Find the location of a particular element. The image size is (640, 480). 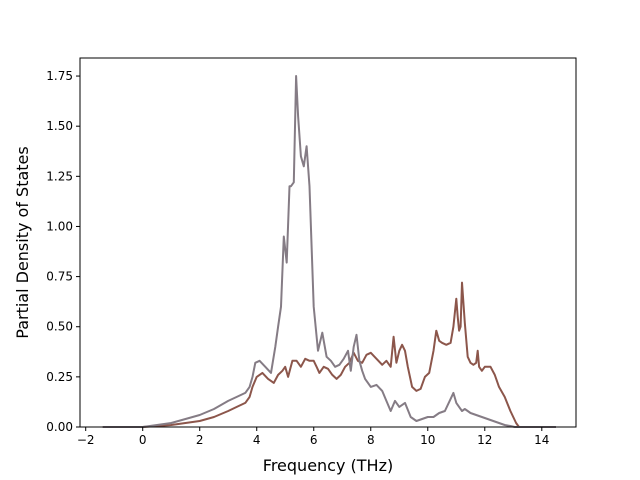

x-tick-label: −2 is located at coordinates (86, 440).